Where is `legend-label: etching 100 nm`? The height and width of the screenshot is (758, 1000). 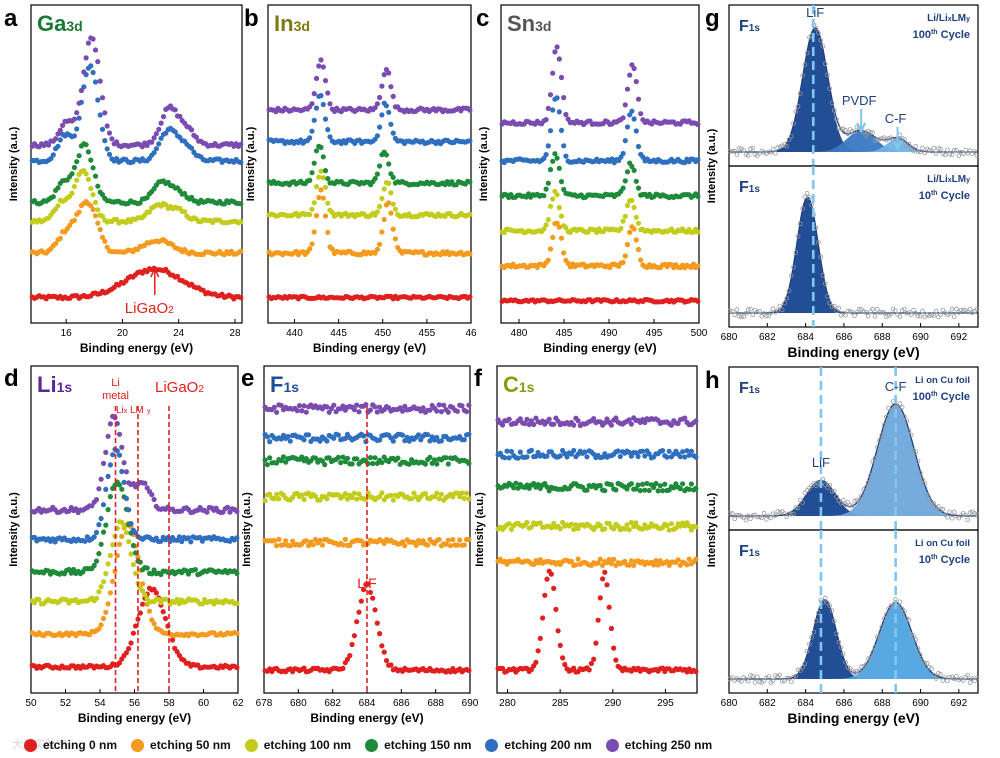
legend-label: etching 100 nm is located at coordinates (307, 745).